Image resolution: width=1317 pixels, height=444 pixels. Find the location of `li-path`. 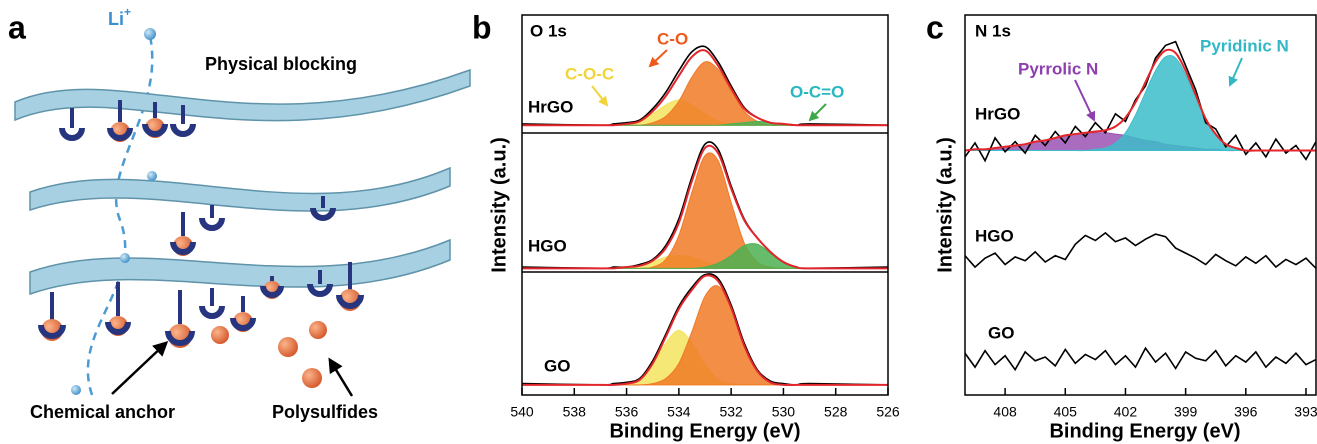

li-path is located at coordinates (120, 215).